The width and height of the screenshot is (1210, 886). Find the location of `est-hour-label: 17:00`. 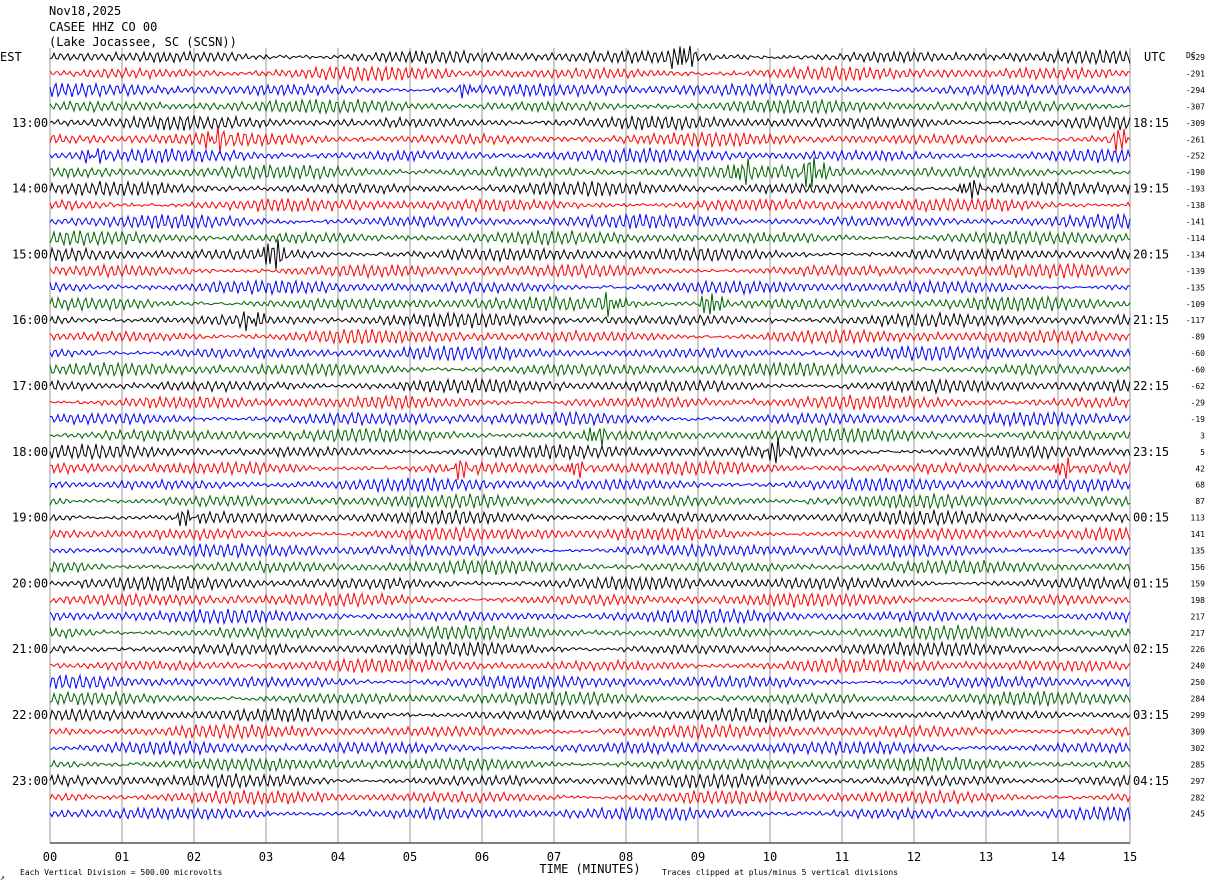

est-hour-label: 17:00 is located at coordinates (30, 386).